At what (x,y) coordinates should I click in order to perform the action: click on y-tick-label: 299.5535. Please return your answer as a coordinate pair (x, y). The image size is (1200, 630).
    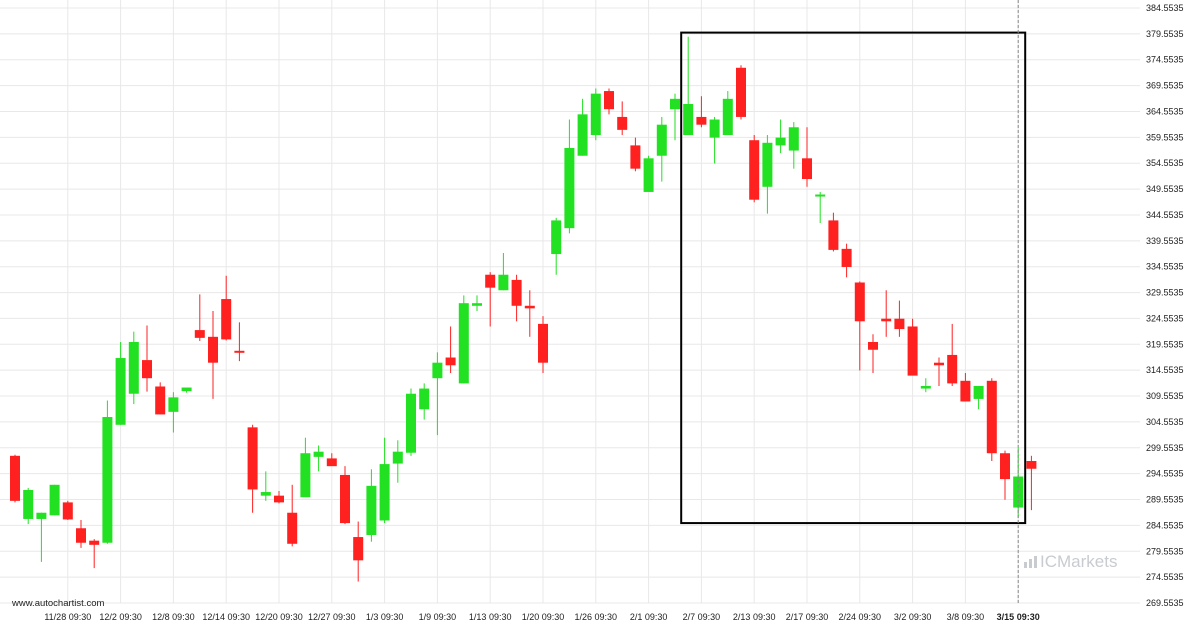
    Looking at the image, I should click on (1165, 448).